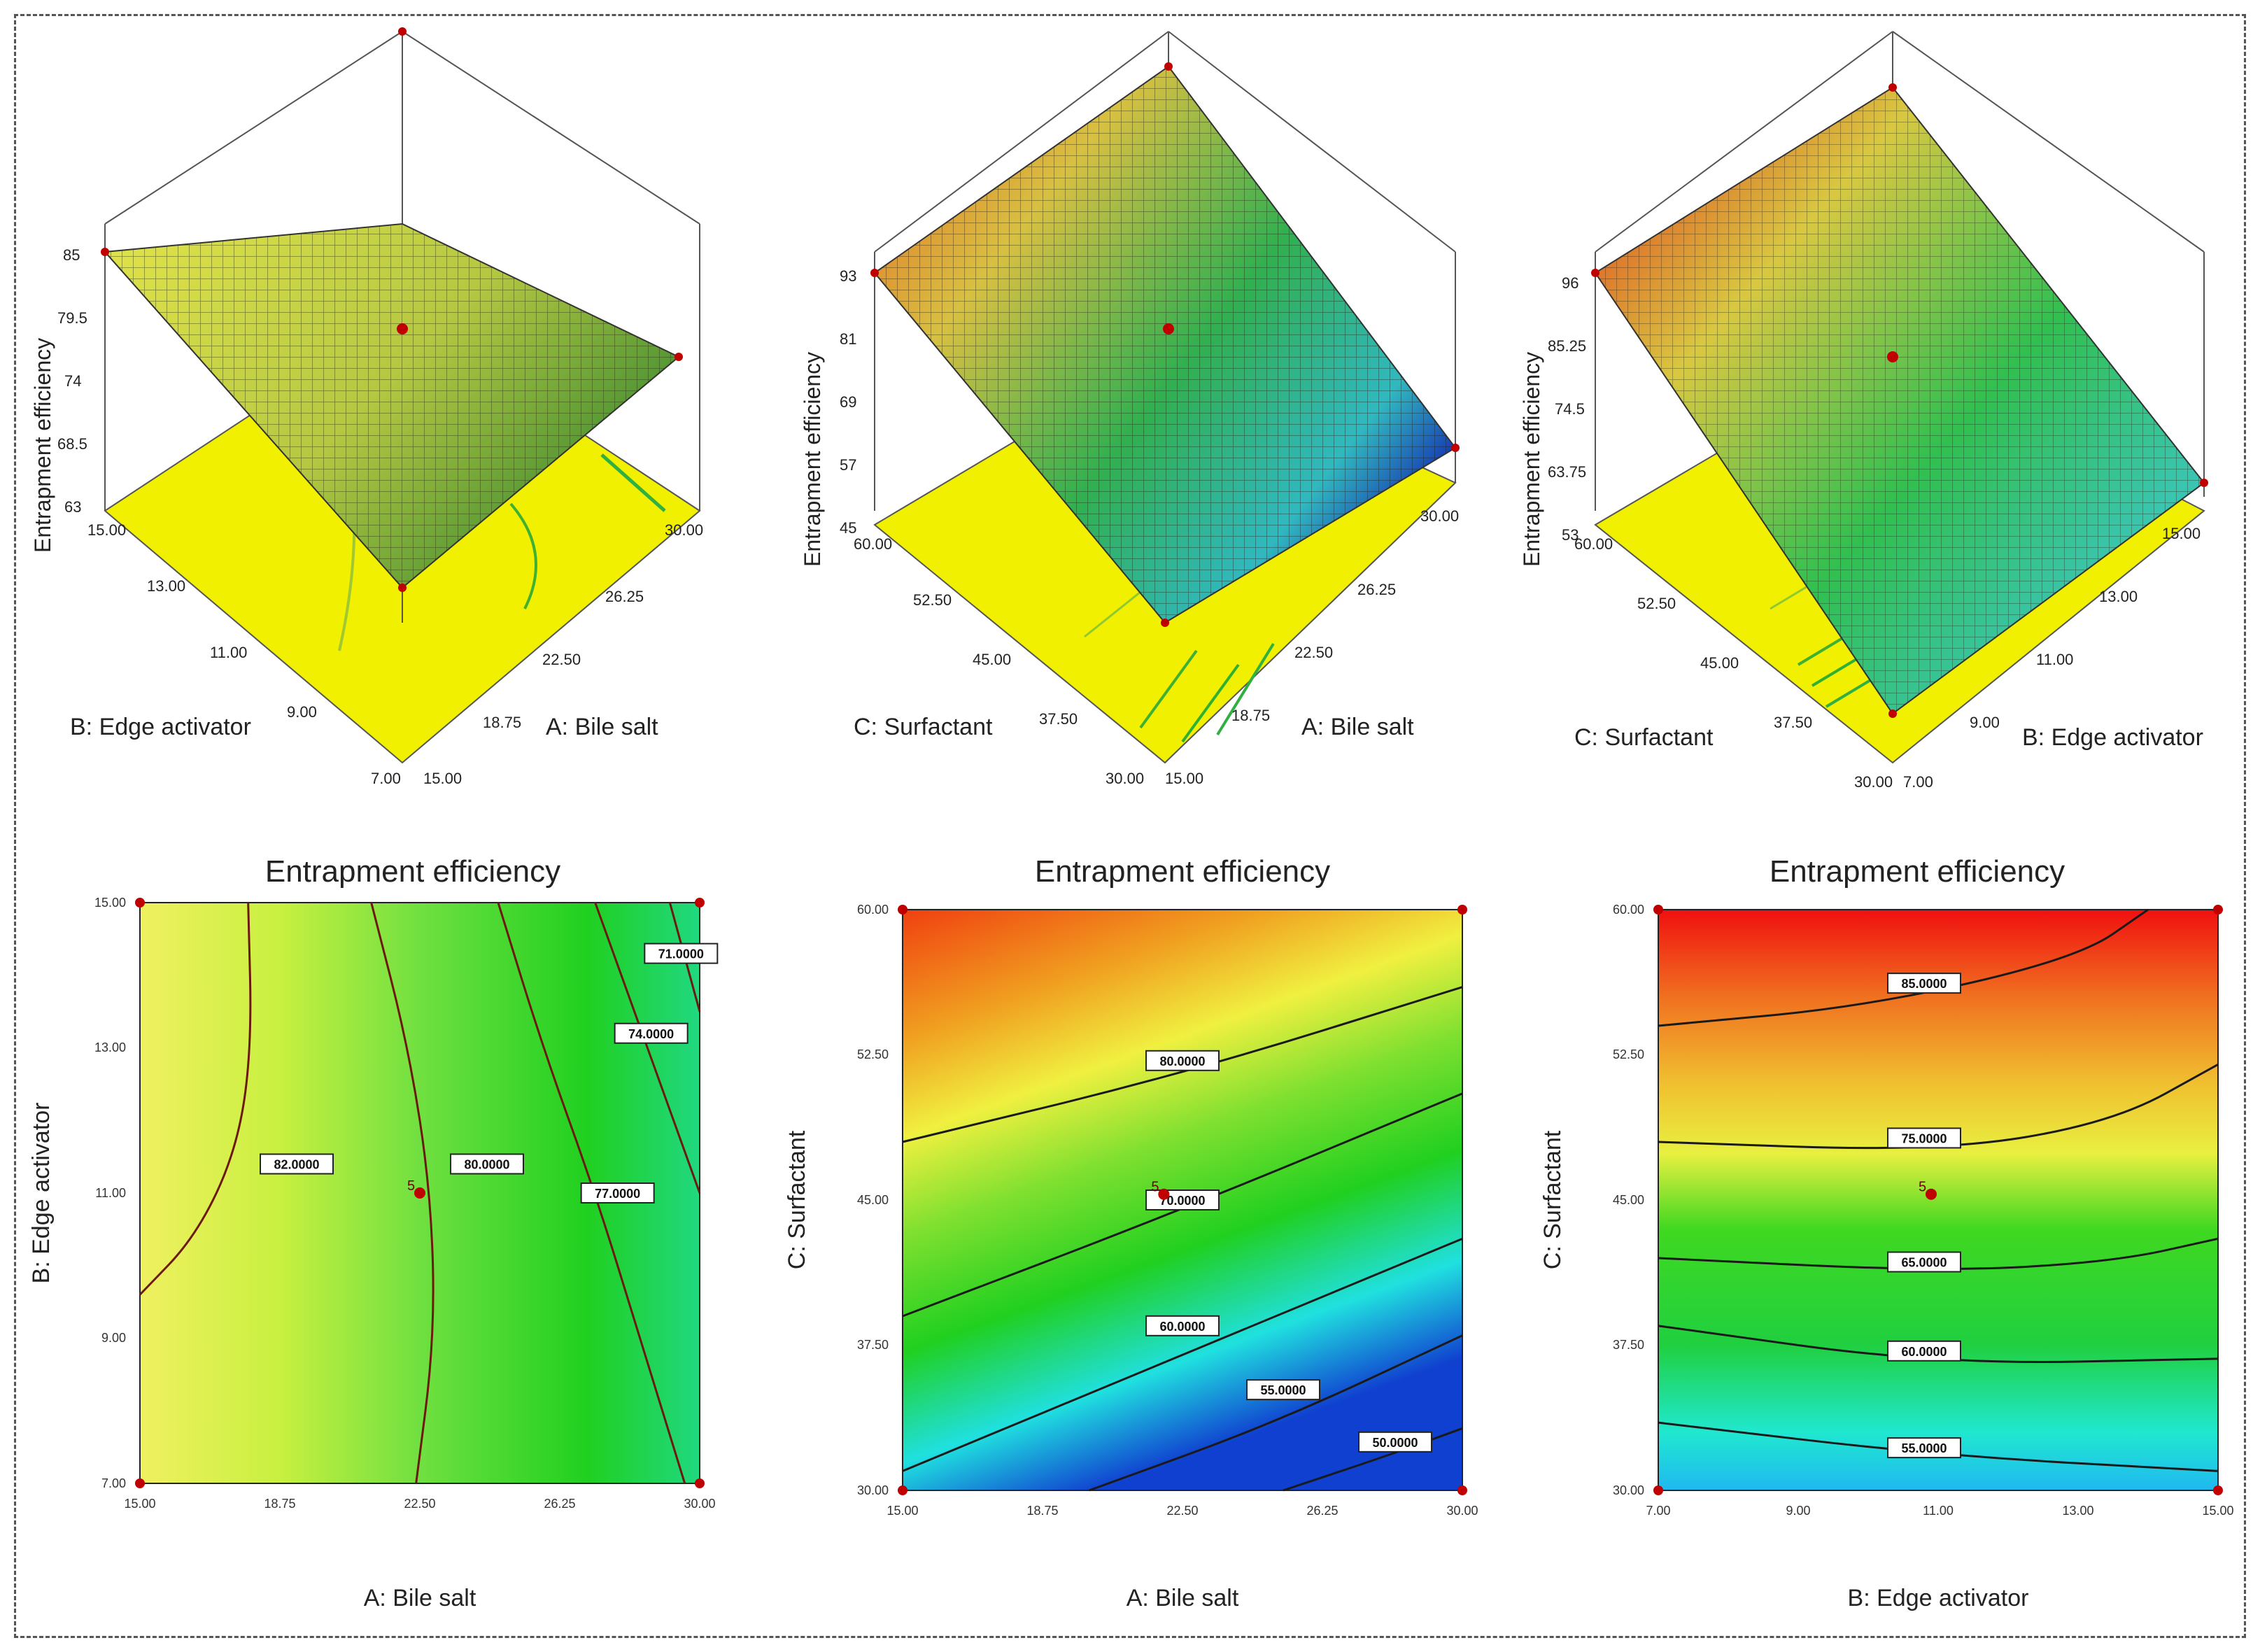 This screenshot has width=2260, height=1652. I want to click on contour-label: 60.0000, so click(1924, 1352).